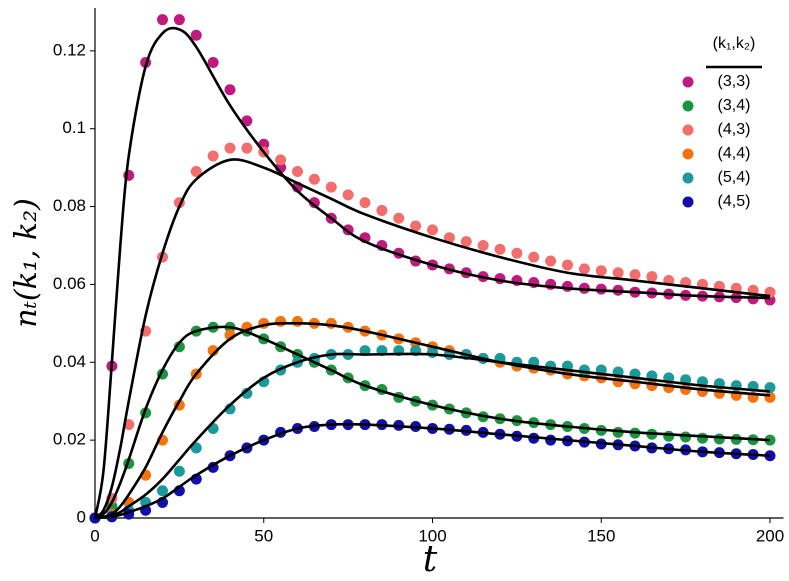  I want to click on x-tick-label: 200, so click(770, 535).